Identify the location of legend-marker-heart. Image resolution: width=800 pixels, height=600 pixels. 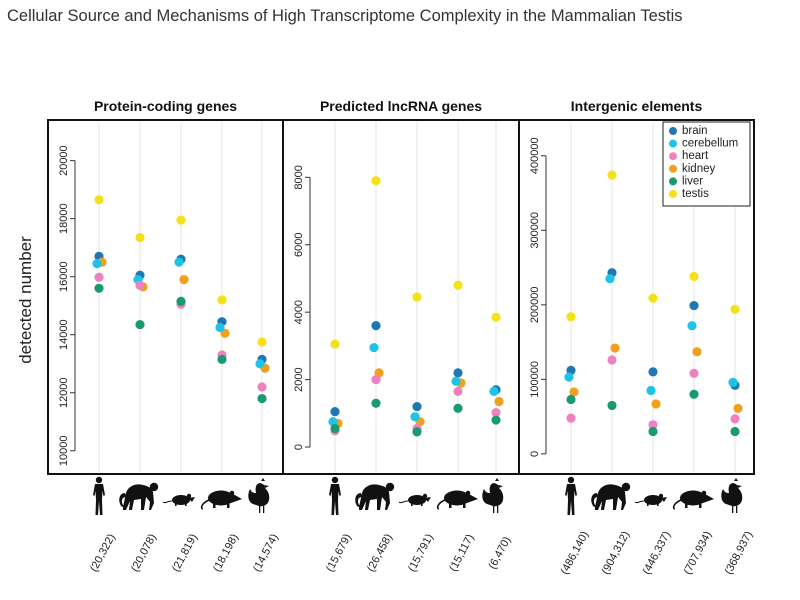
(673, 156).